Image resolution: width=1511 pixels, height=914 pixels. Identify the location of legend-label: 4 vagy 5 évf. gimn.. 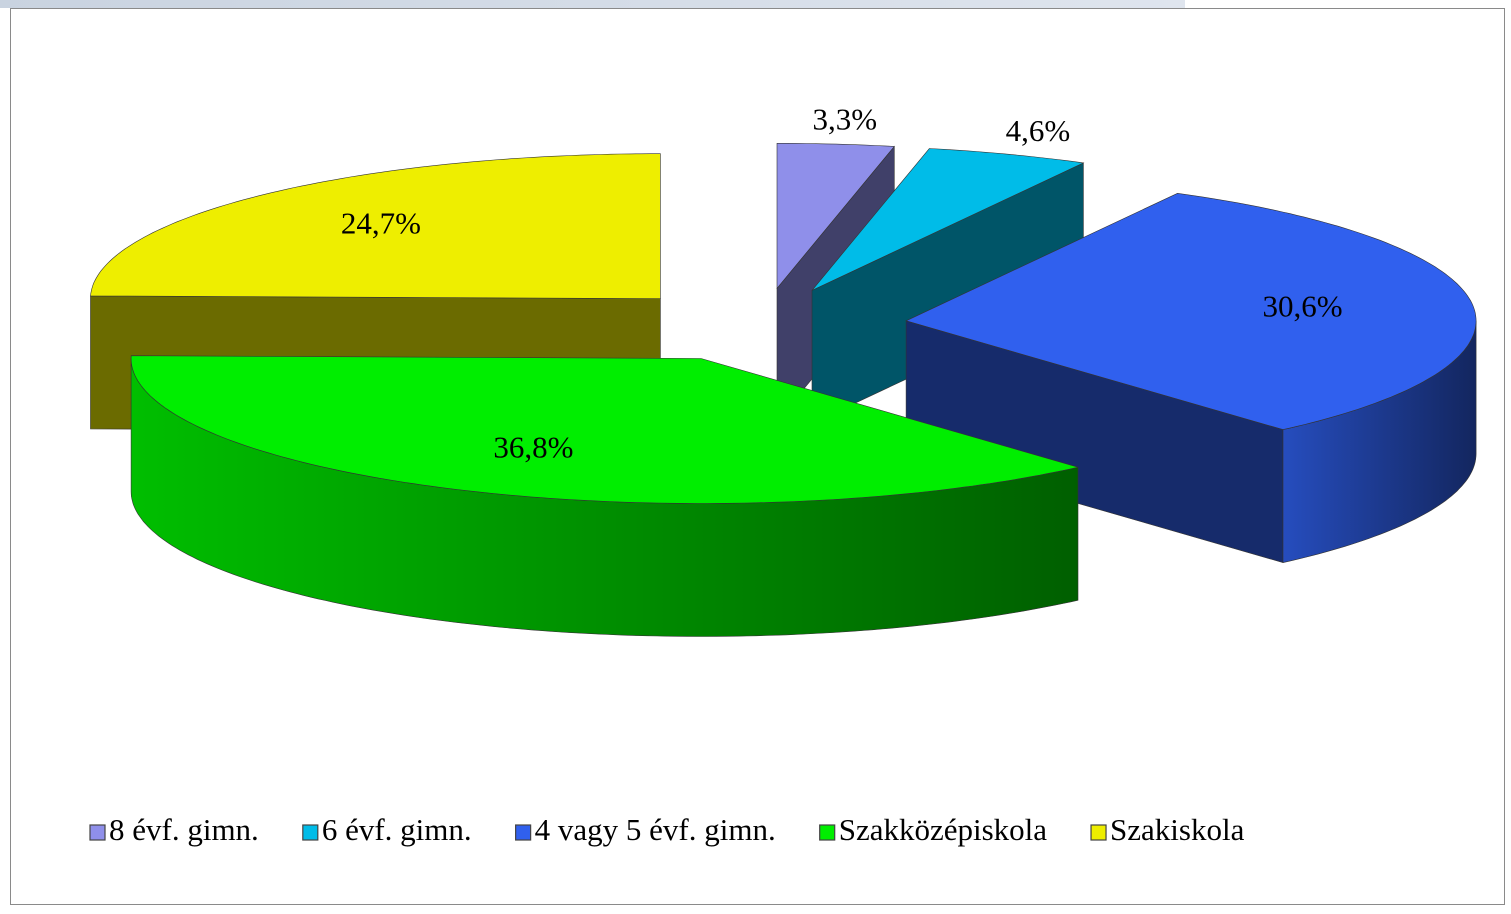
(655, 829).